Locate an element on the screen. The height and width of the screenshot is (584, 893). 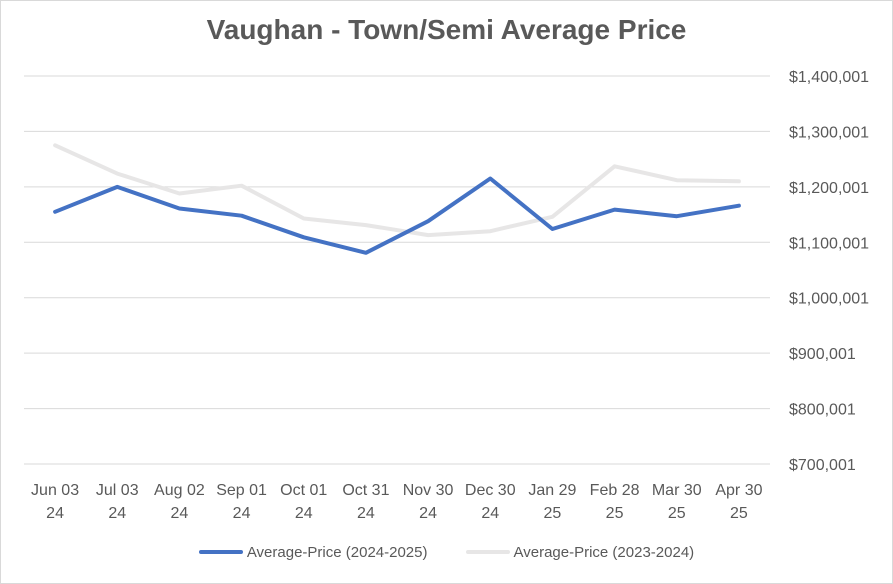
y-tick-label: $1,000,001 is located at coordinates (829, 299).